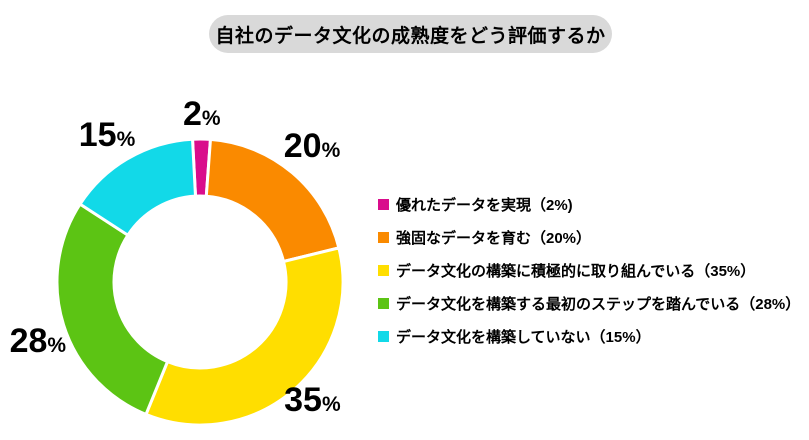 The width and height of the screenshot is (809, 440). I want to click on slice-value-number: 35, so click(303, 400).